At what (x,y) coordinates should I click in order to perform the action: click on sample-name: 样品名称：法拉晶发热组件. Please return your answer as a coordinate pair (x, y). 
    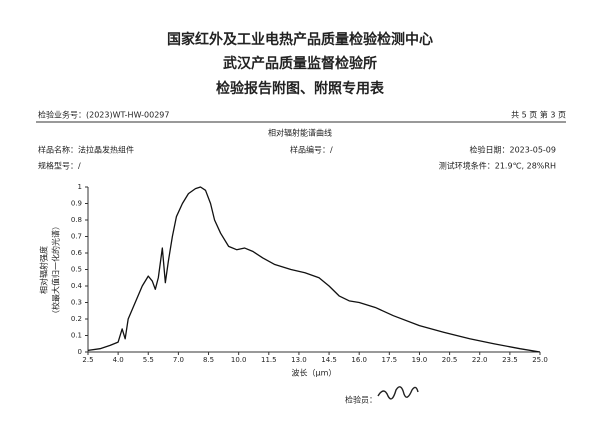
    Looking at the image, I should click on (86, 150).